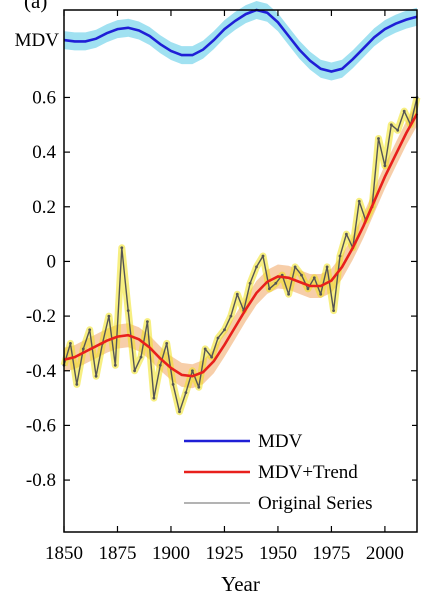 The height and width of the screenshot is (600, 435). Describe the element at coordinates (44, 152) in the screenshot. I see `y-tick-label: 0.4` at that location.